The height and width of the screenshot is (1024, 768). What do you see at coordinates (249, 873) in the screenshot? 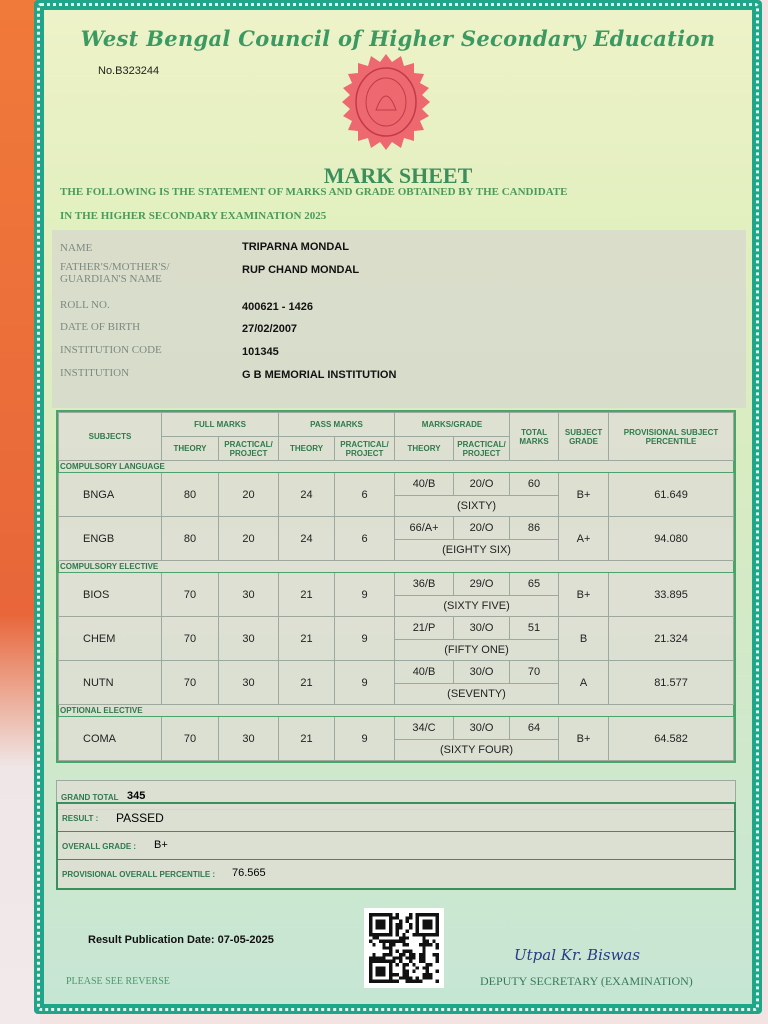
I see `overall-percentile: 76.565` at bounding box center [249, 873].